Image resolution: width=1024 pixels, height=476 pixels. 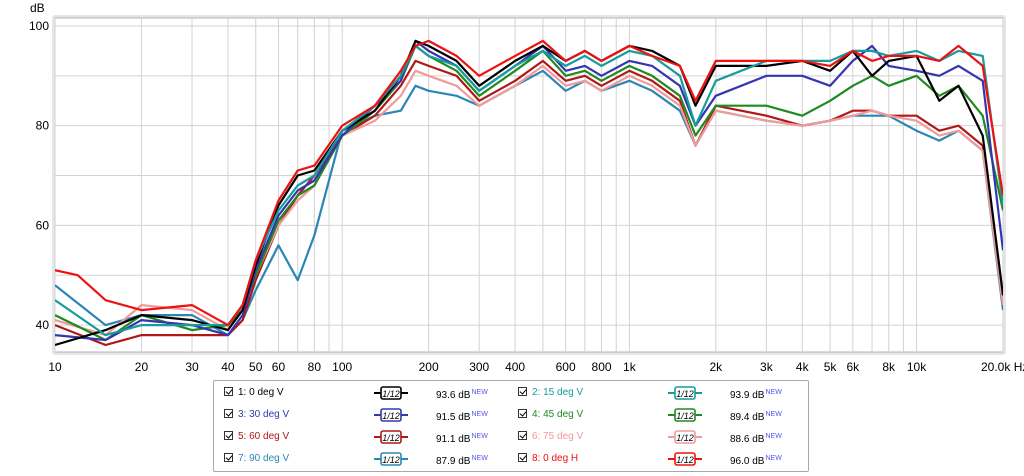 I want to click on legend-level: 93.9 dBNEW, so click(x=756, y=395).